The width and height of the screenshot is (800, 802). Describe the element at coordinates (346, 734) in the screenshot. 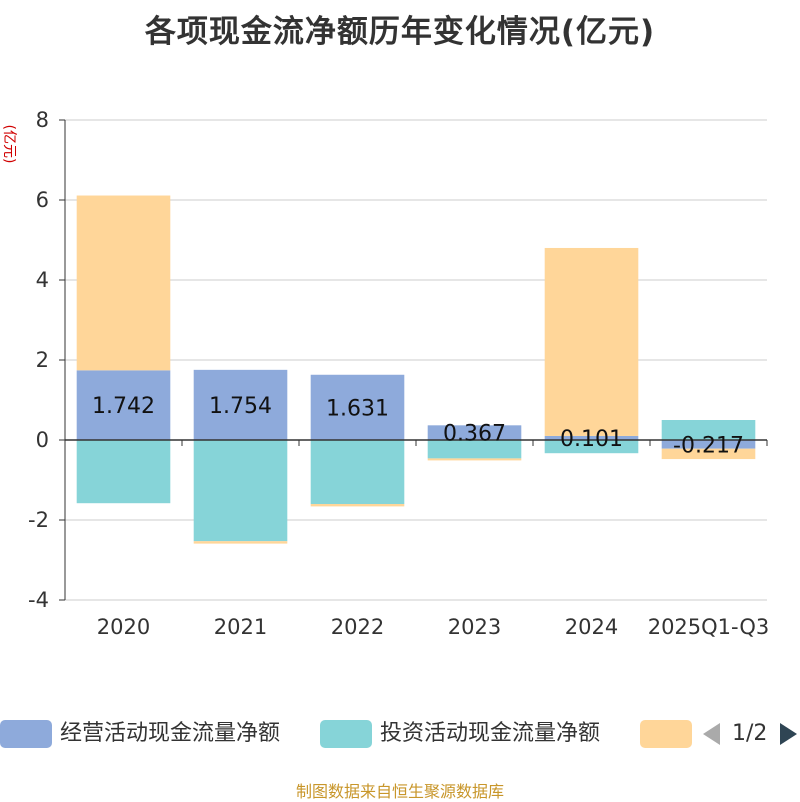

I see `legend-swatch-investing` at that location.